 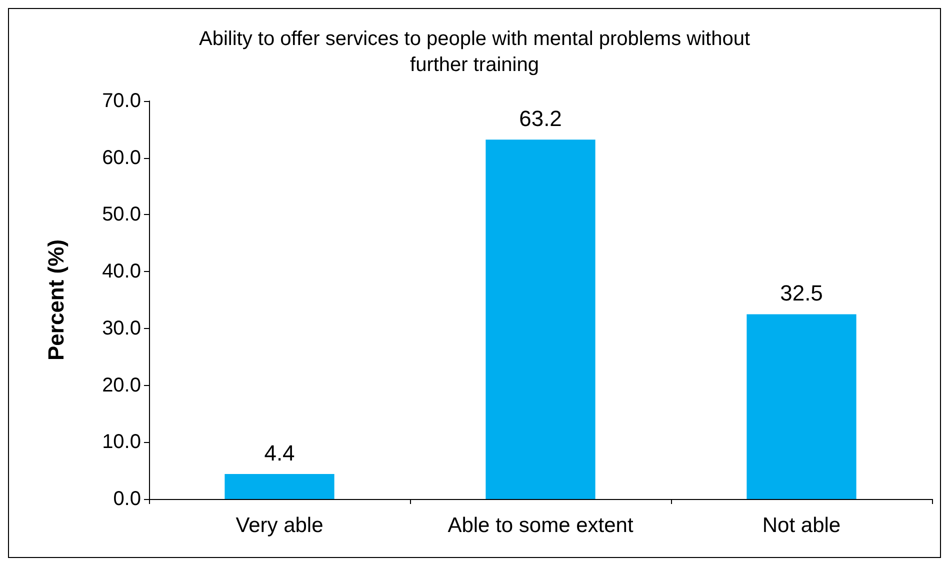 I want to click on x-tick-label: Able to some extent, so click(x=541, y=525).